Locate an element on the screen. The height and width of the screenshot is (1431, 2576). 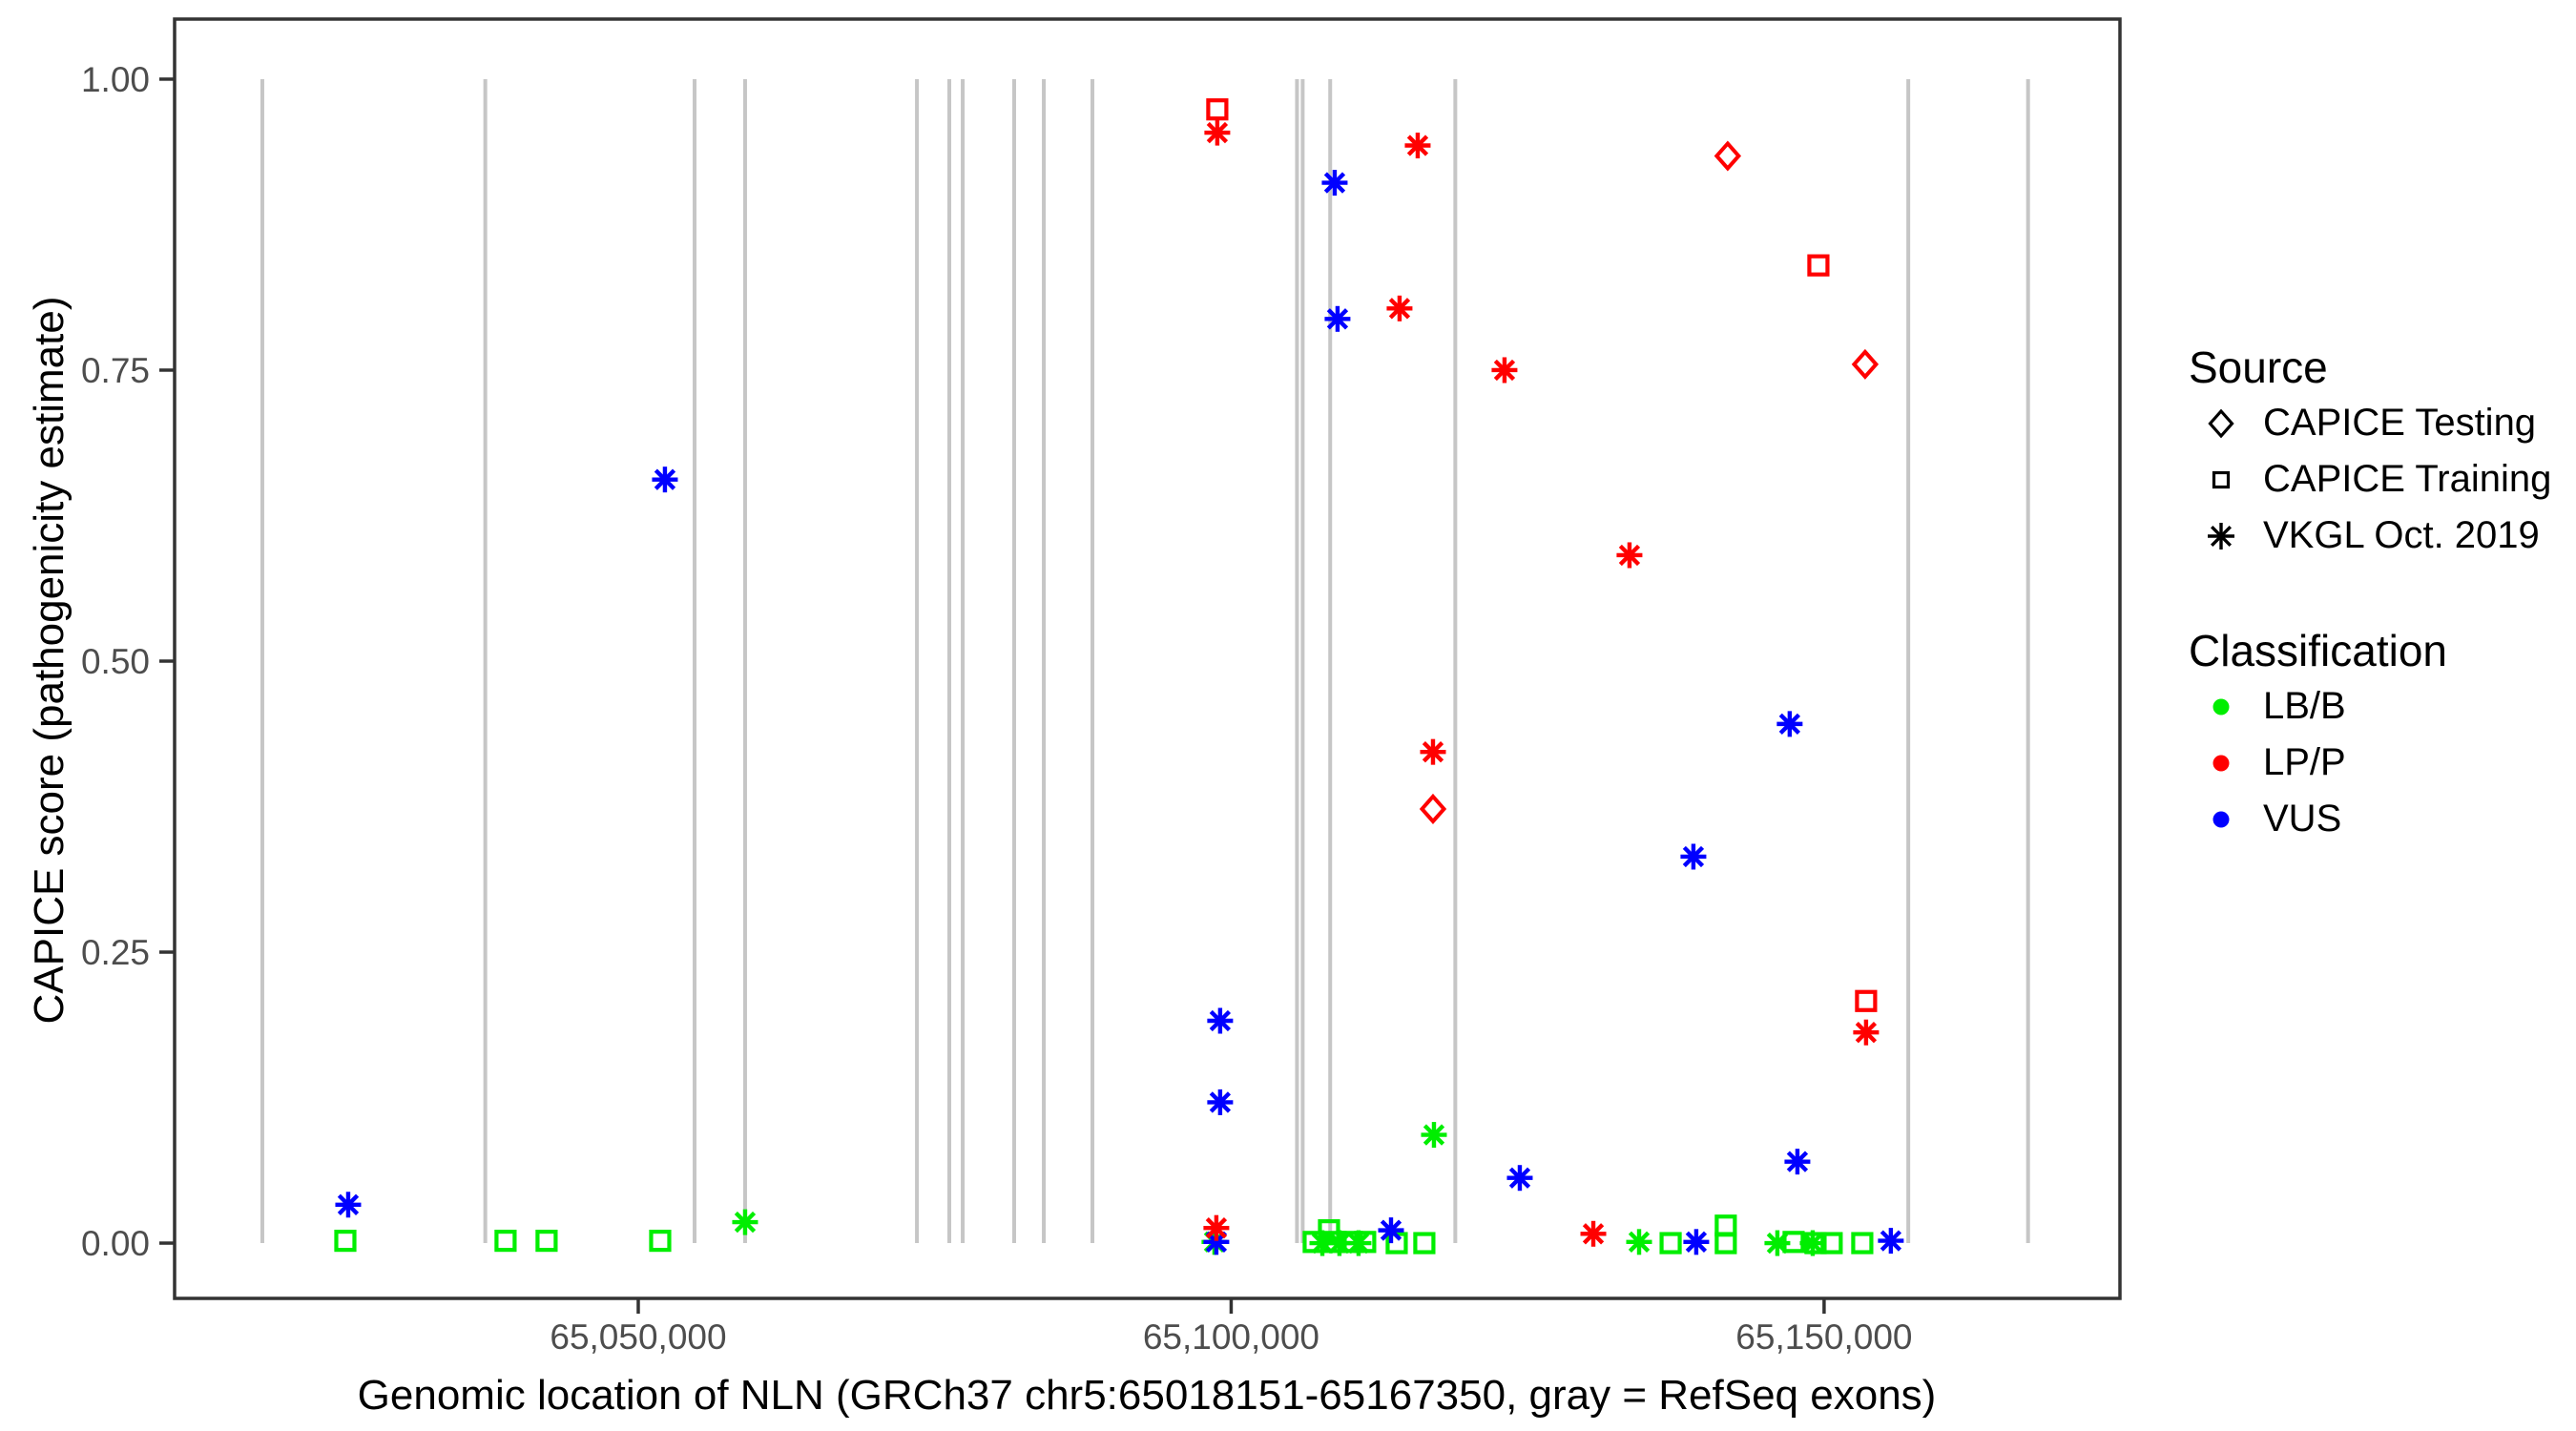
legend-item-capice-training: CAPICE Training is located at coordinates (2379, 479).